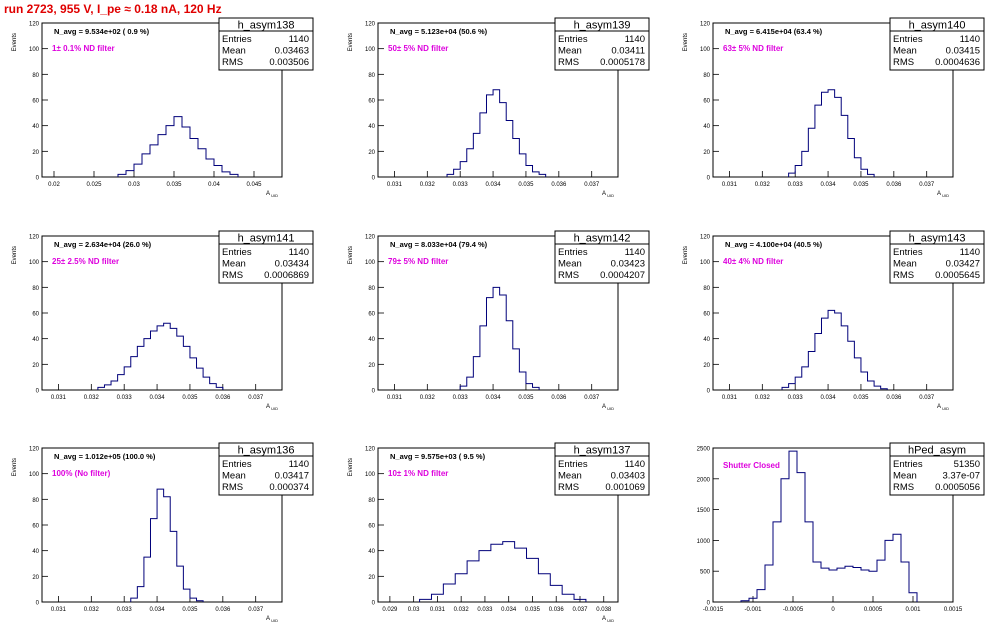  Describe the element at coordinates (774, 31) in the screenshot. I see `n-avg-label: N_avg = 6.415e+04 (63.4 %)` at that location.